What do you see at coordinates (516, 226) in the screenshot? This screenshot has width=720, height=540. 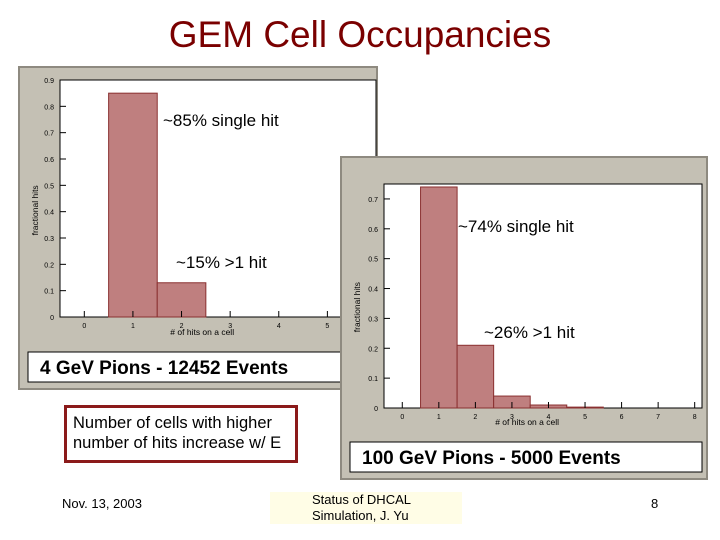 I see `annotation-100gev-single-hit: ~74% single hit` at bounding box center [516, 226].